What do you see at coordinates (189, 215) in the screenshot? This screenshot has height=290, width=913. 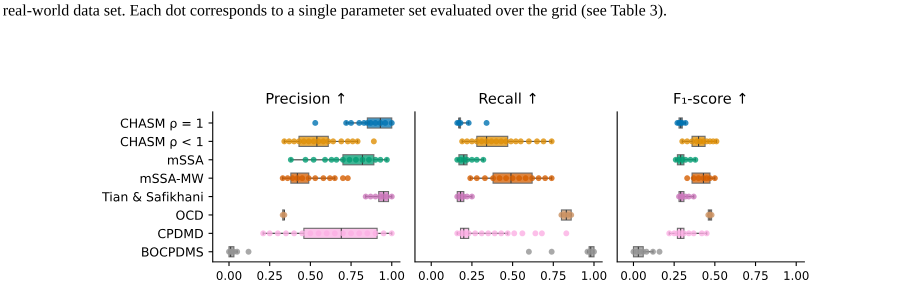 I see `y-tick-label: OCD` at bounding box center [189, 215].